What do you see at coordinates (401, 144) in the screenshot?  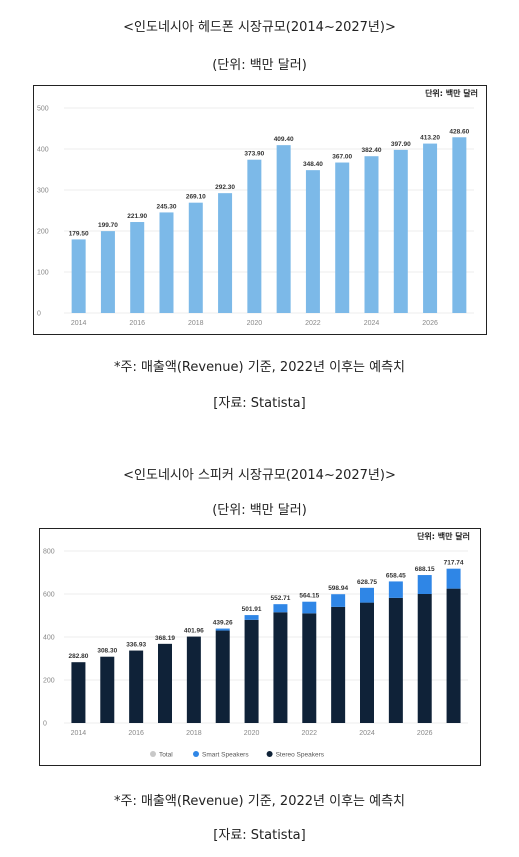 I see `data-label: 397.90` at bounding box center [401, 144].